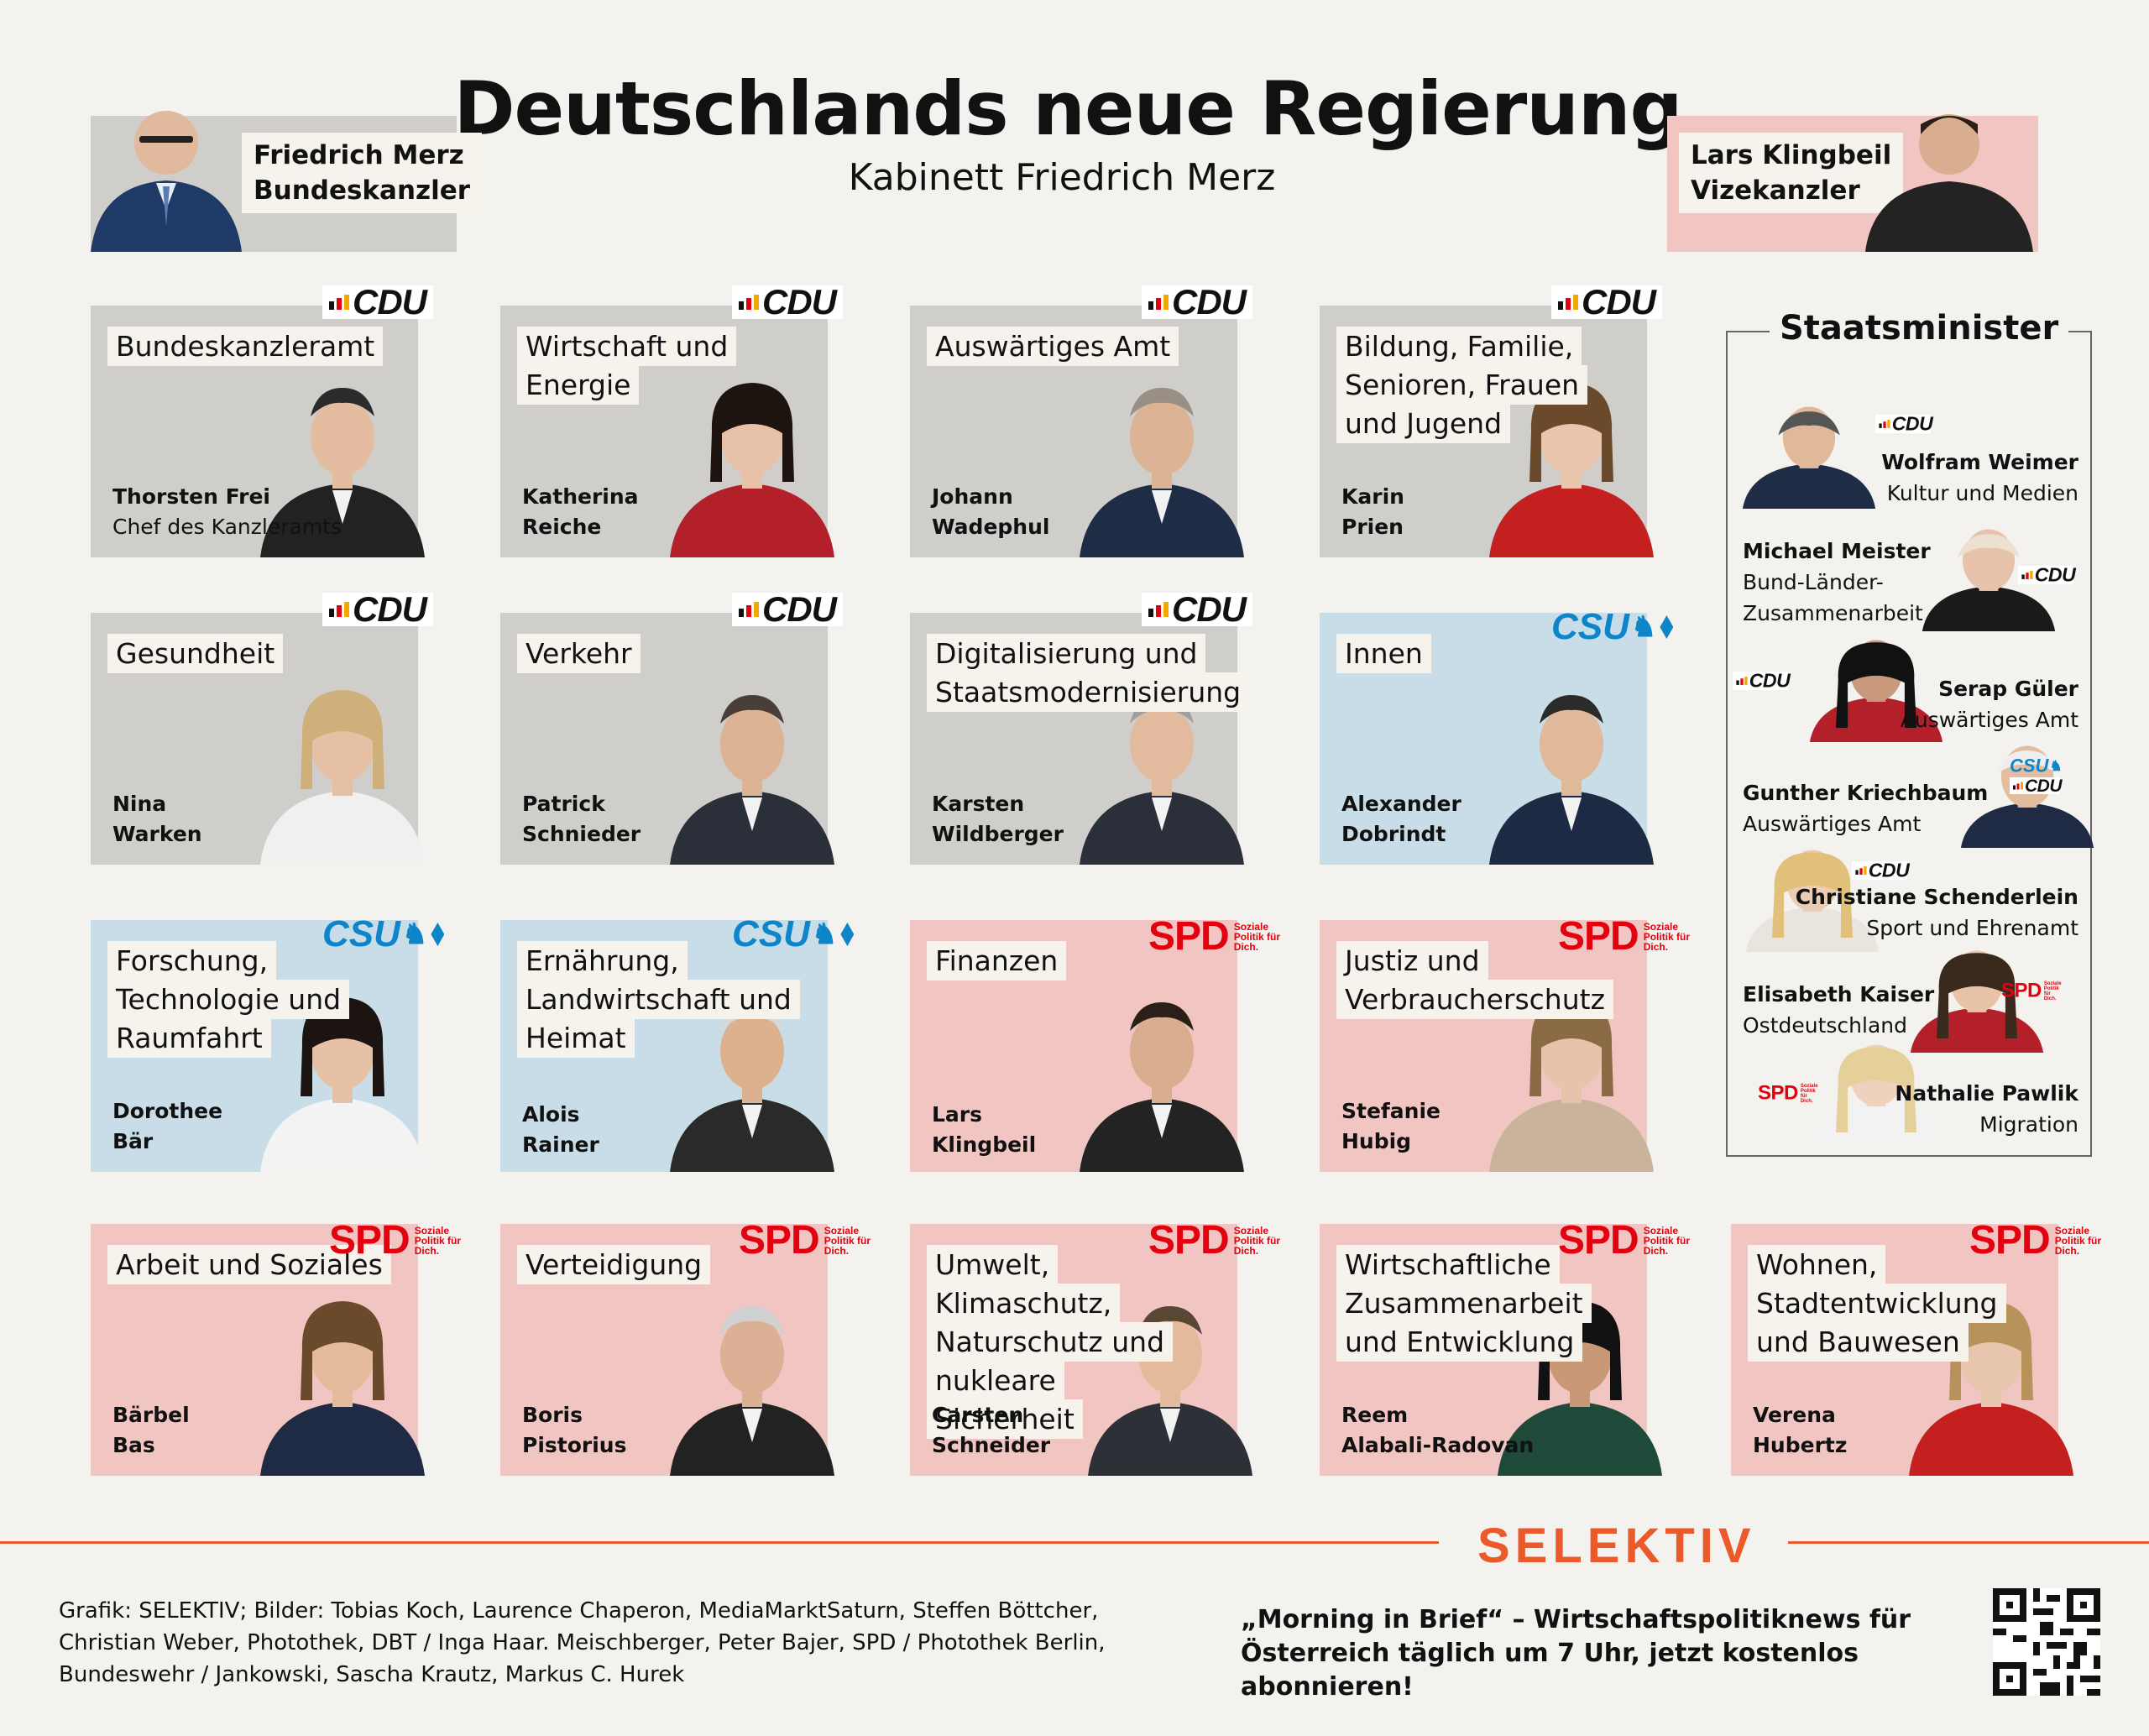 The height and width of the screenshot is (1736, 2149). Describe the element at coordinates (581, 819) in the screenshot. I see `minister-name: Patrick Schnieder` at that location.